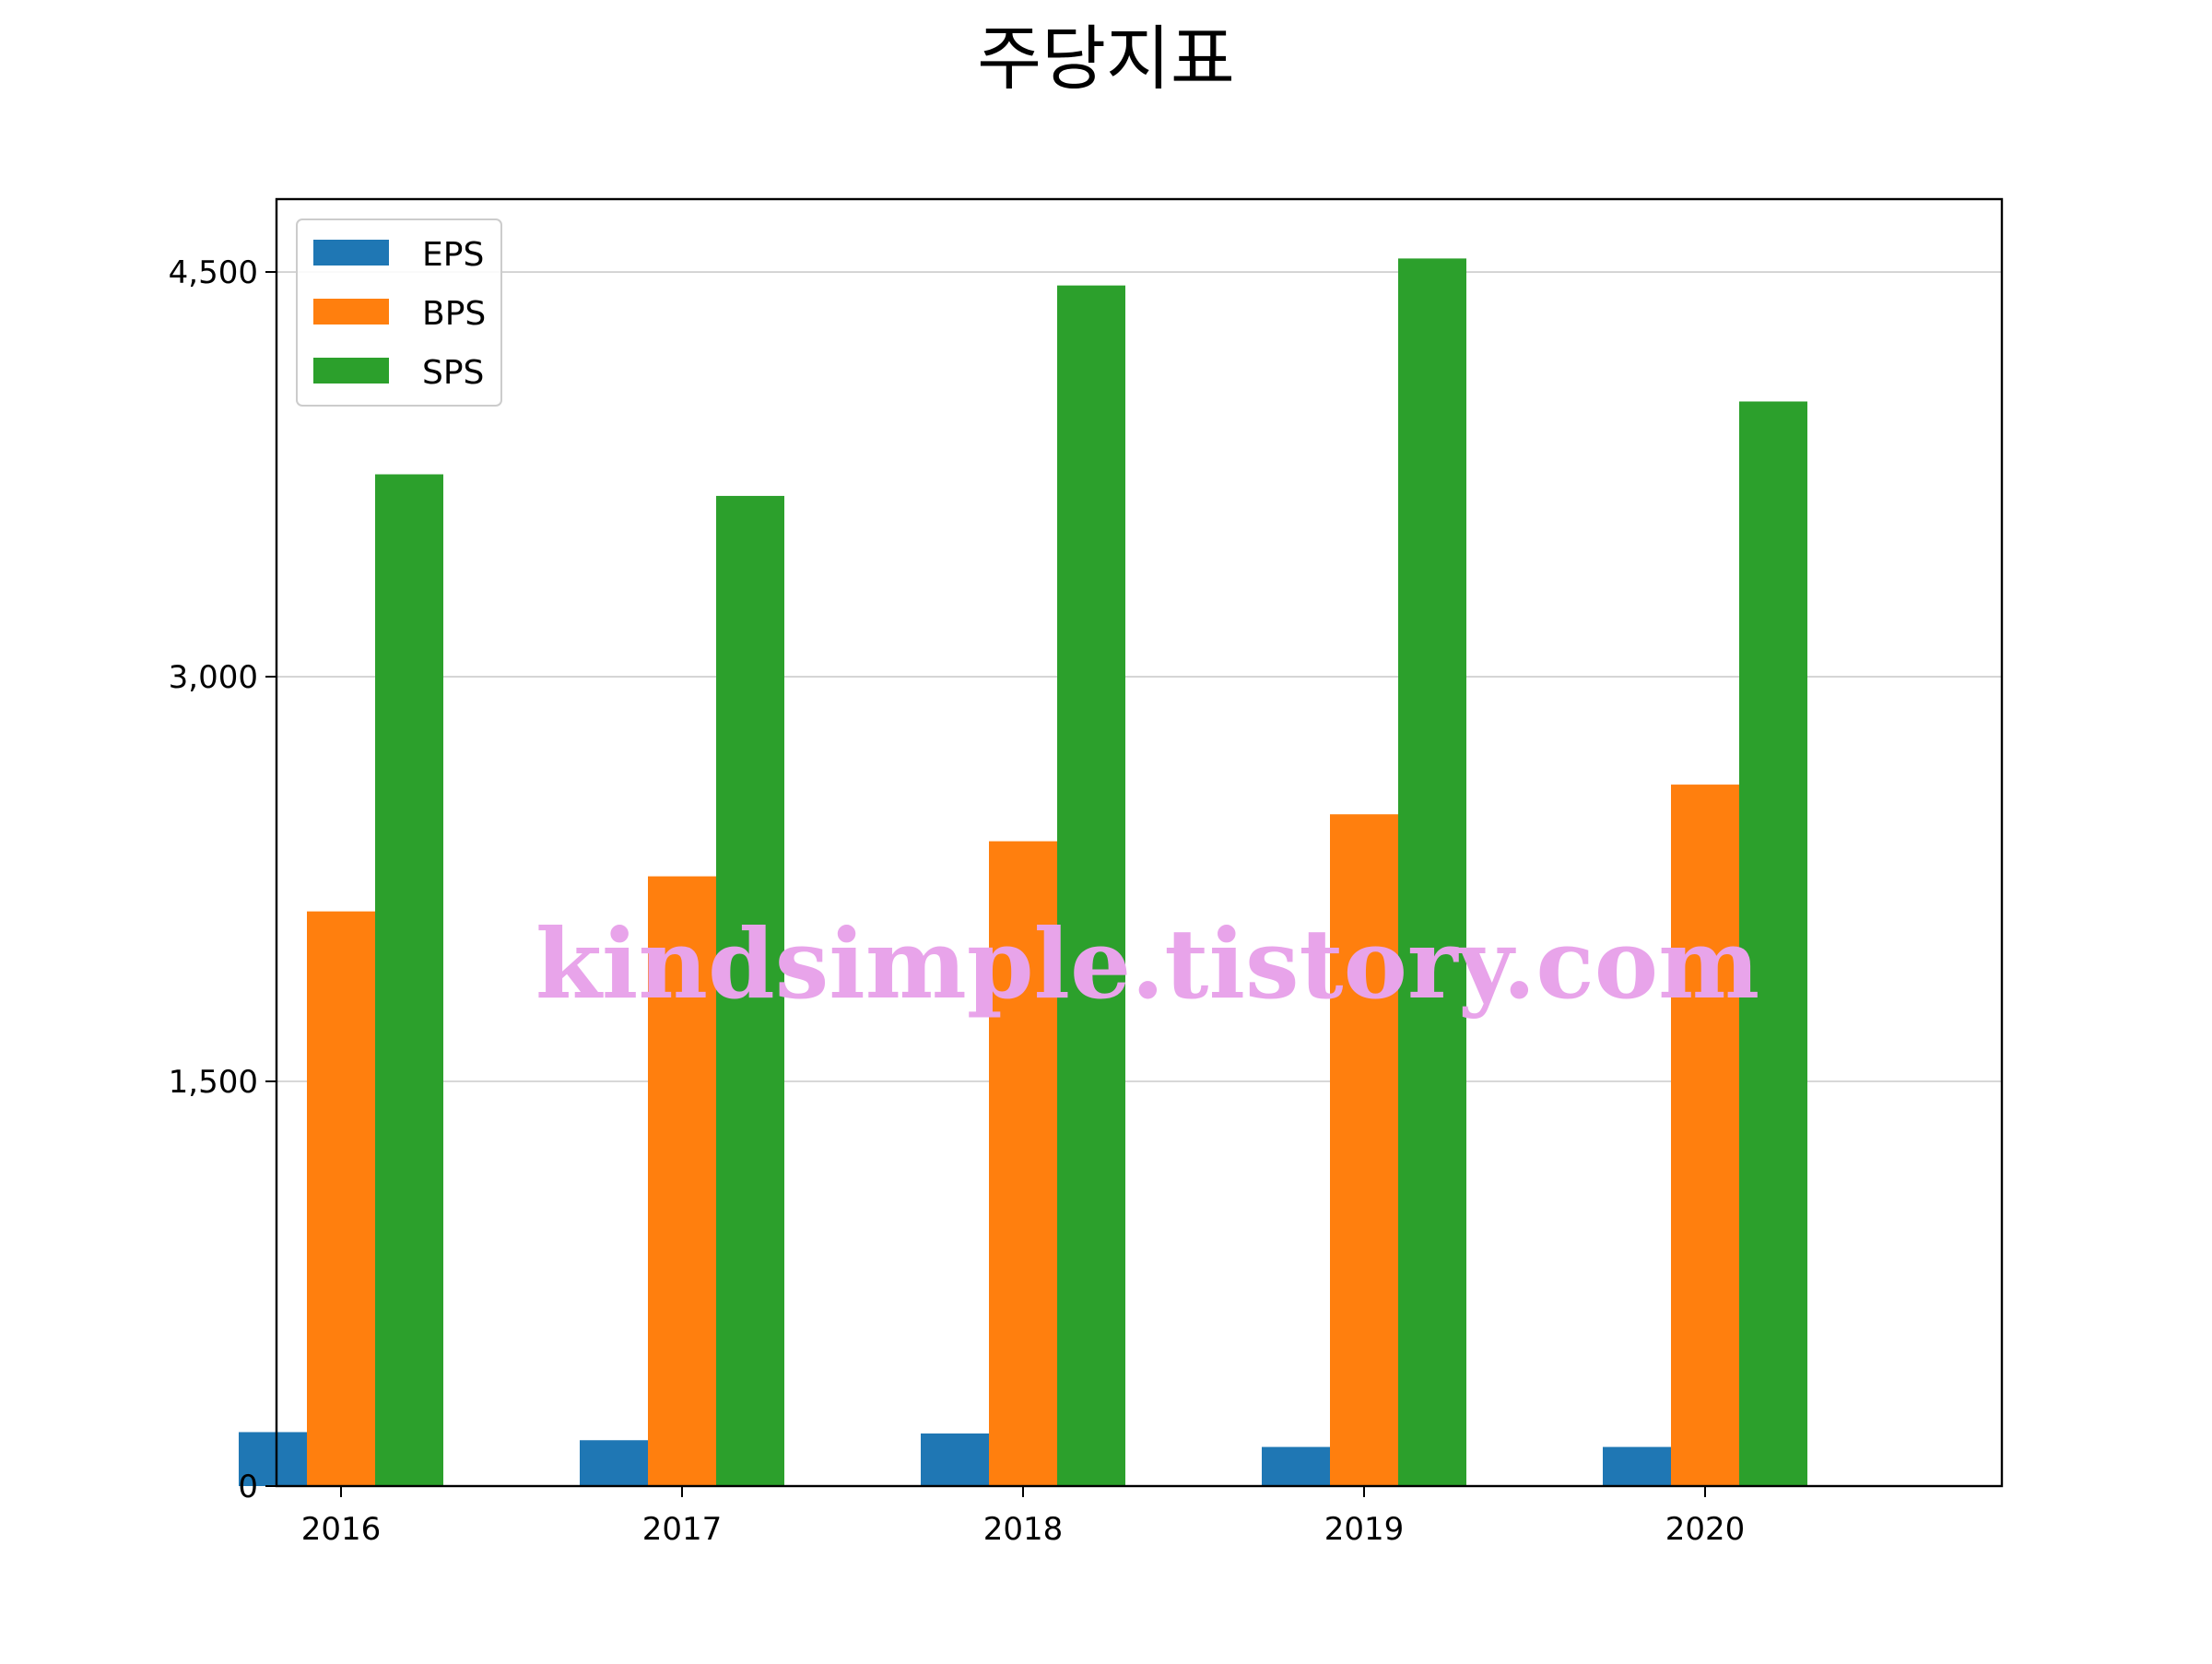 The height and width of the screenshot is (1664, 2212). I want to click on y-tick-label: 3,000, so click(213, 677).